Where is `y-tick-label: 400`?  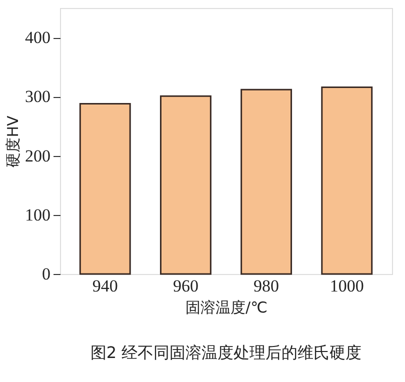
y-tick-label: 400 is located at coordinates (37, 38).